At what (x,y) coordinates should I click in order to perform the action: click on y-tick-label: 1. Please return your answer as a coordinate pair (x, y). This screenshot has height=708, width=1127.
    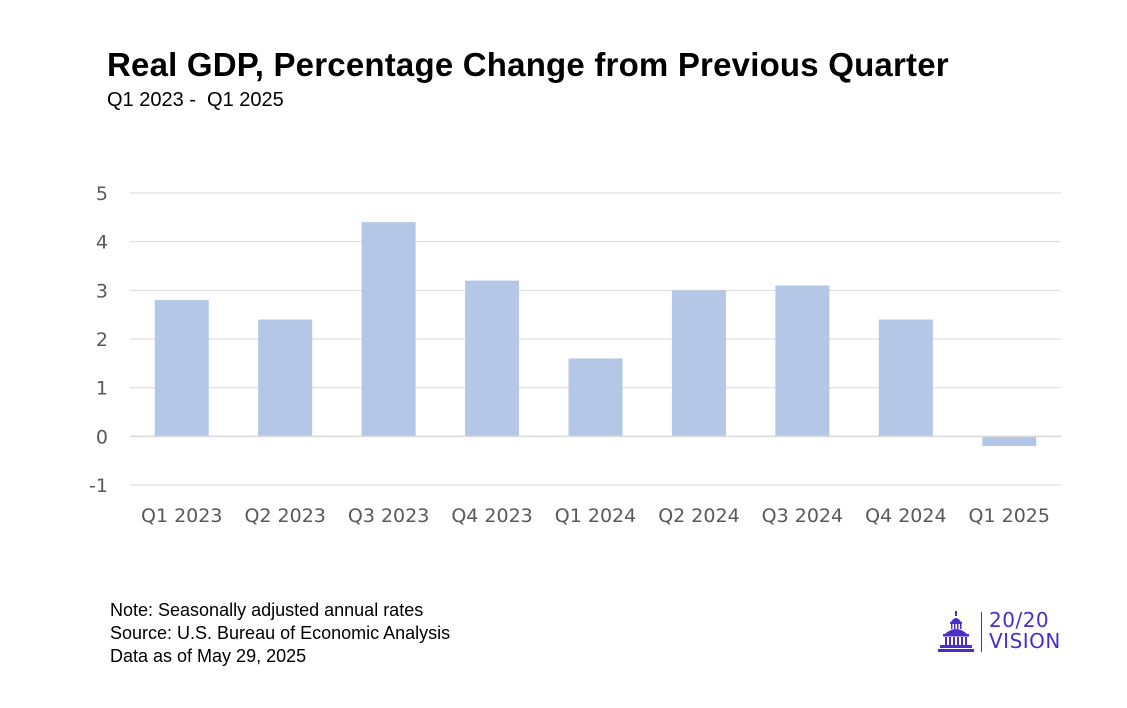
    Looking at the image, I should click on (102, 389).